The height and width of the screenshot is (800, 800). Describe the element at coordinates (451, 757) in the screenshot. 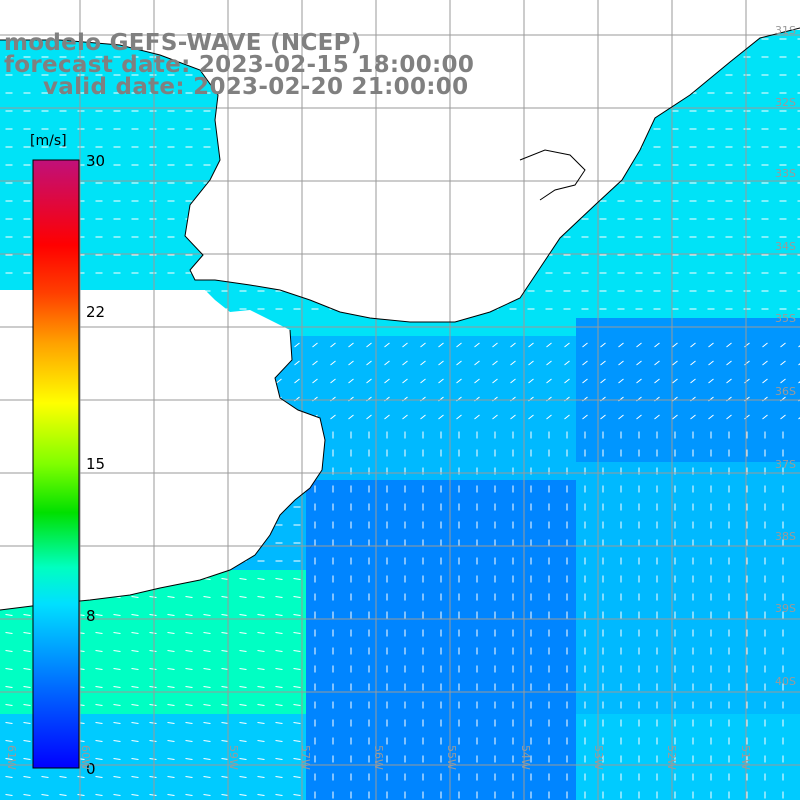

I see `lon-label: 55W` at that location.